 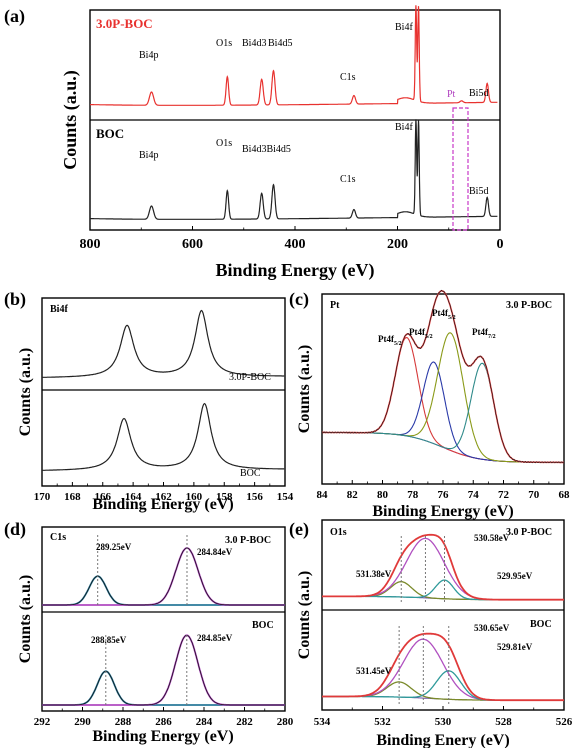 I want to click on x-tick-label: 532, so click(x=382, y=722).